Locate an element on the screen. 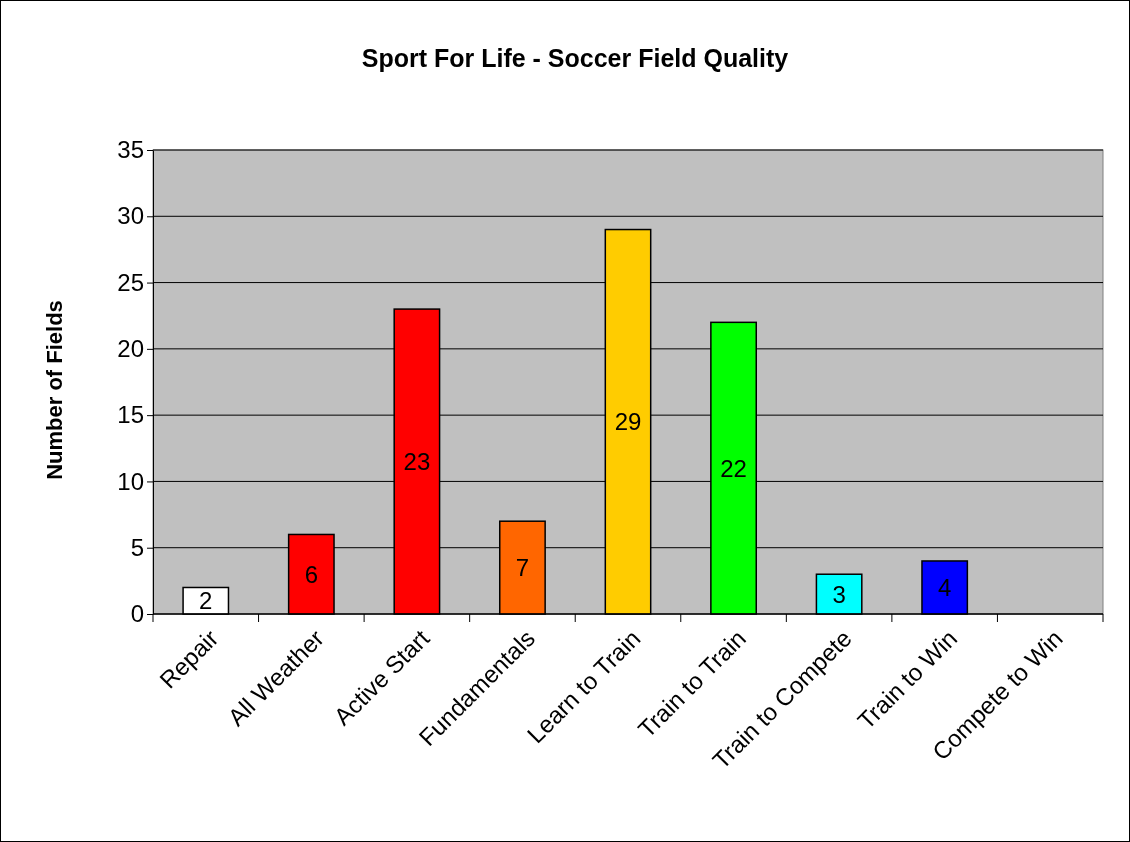  y-tick-label: 30 is located at coordinates (130, 216).